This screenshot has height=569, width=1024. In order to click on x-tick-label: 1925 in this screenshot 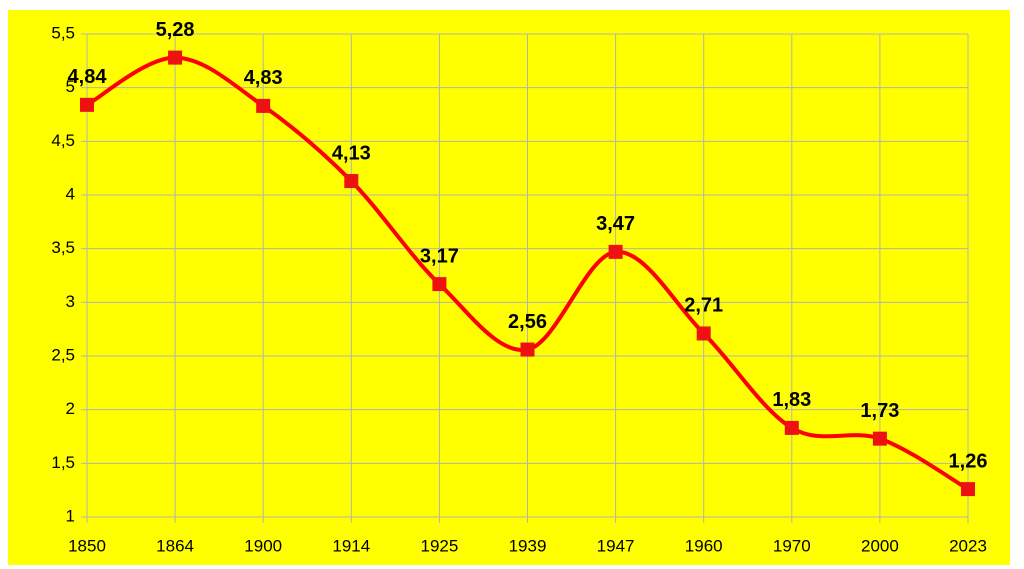, I will do `click(439, 545)`.